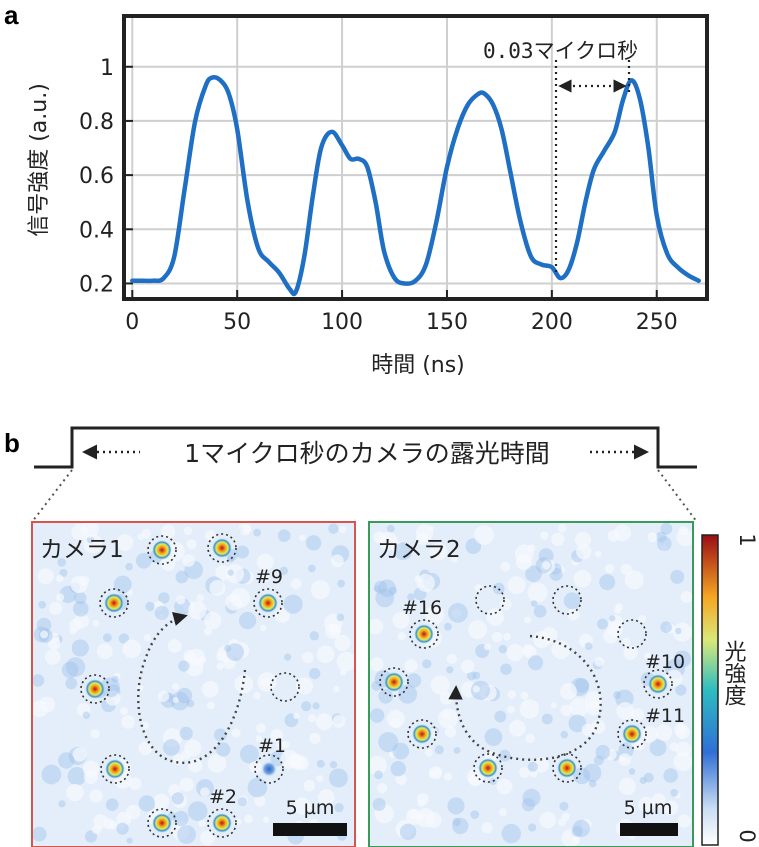 This screenshot has height=847, width=759. What do you see at coordinates (525, 697) in the screenshot?
I see `camera2-rotation-arrow` at bounding box center [525, 697].